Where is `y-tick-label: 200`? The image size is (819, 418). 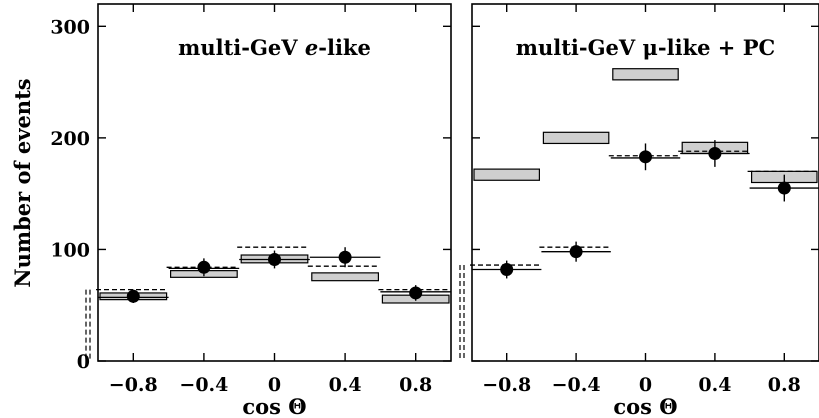
y-tick-label: 200 is located at coordinates (70, 139).